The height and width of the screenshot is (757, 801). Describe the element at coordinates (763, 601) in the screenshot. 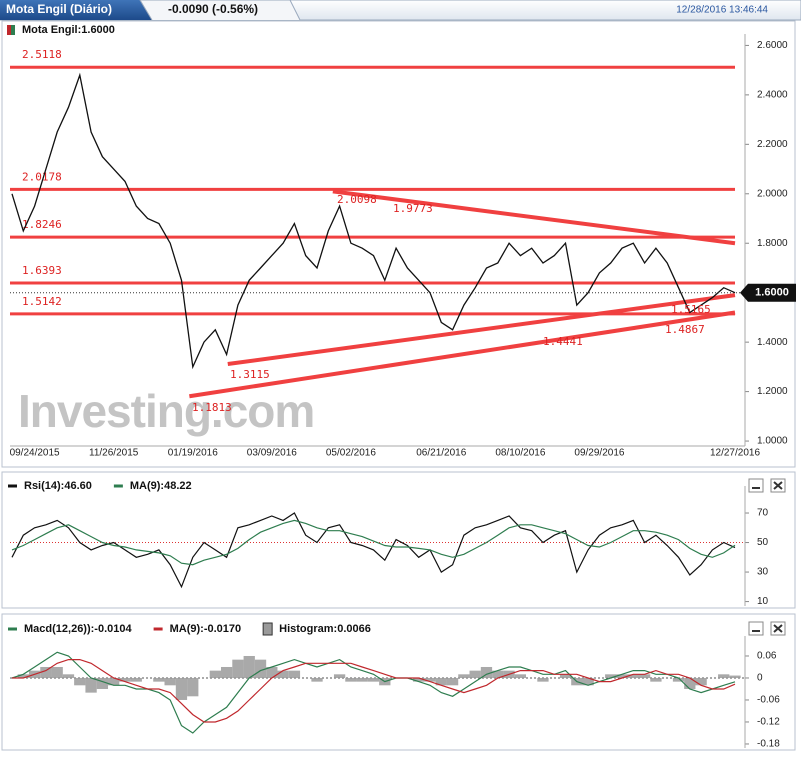

I see `y-tick-label: 10` at that location.